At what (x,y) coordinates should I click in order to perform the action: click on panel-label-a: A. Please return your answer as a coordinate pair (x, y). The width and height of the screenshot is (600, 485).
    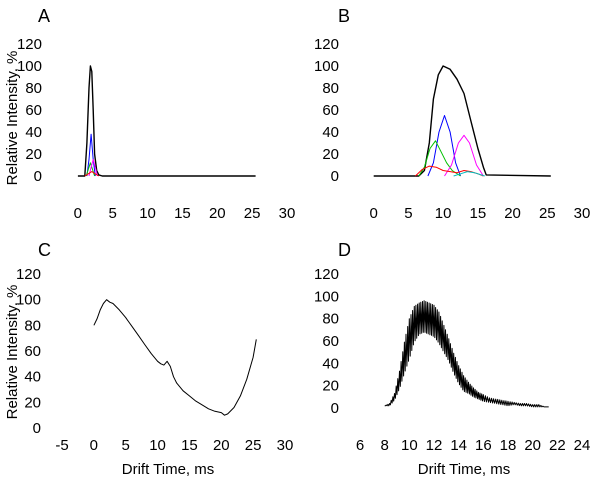
    Looking at the image, I should click on (44, 16).